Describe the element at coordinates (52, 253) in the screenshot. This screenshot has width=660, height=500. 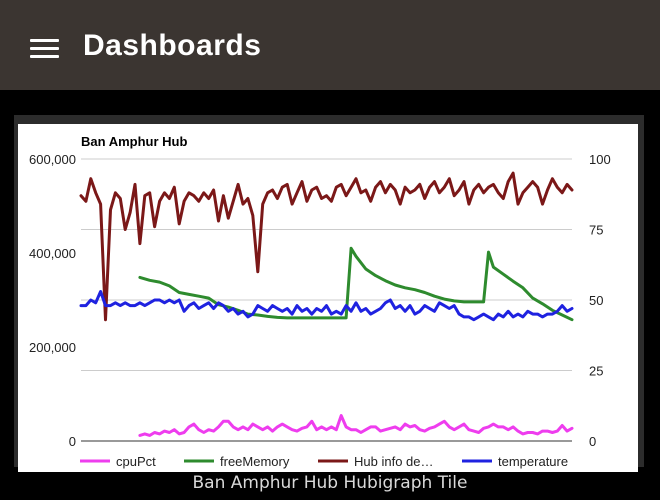
I see `left-axis-tick-label: 400,000` at that location.